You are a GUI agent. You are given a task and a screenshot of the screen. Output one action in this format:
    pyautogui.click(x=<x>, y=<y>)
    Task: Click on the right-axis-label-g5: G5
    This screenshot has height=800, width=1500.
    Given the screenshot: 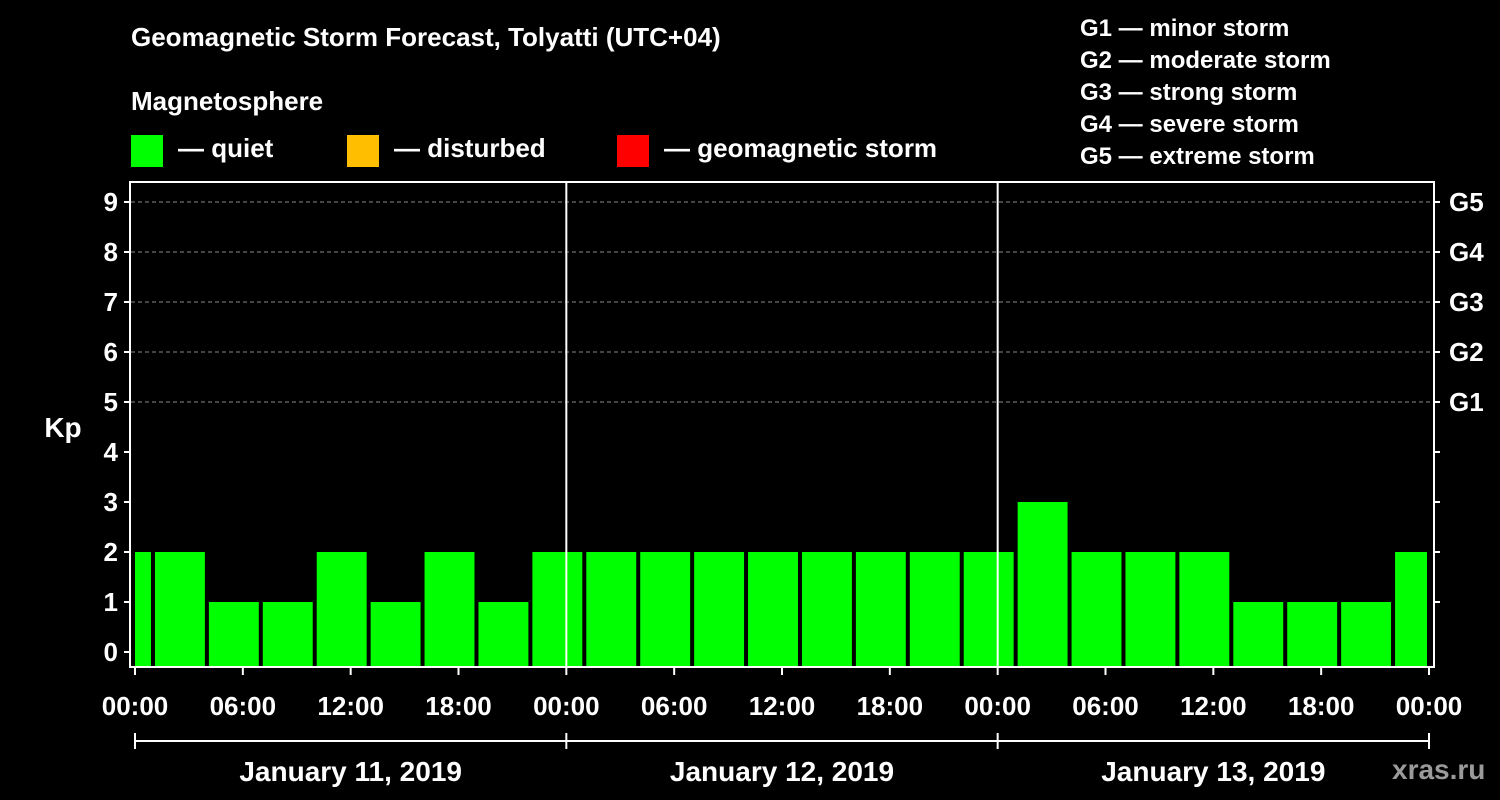 What is the action you would take?
    pyautogui.click(x=1466, y=202)
    